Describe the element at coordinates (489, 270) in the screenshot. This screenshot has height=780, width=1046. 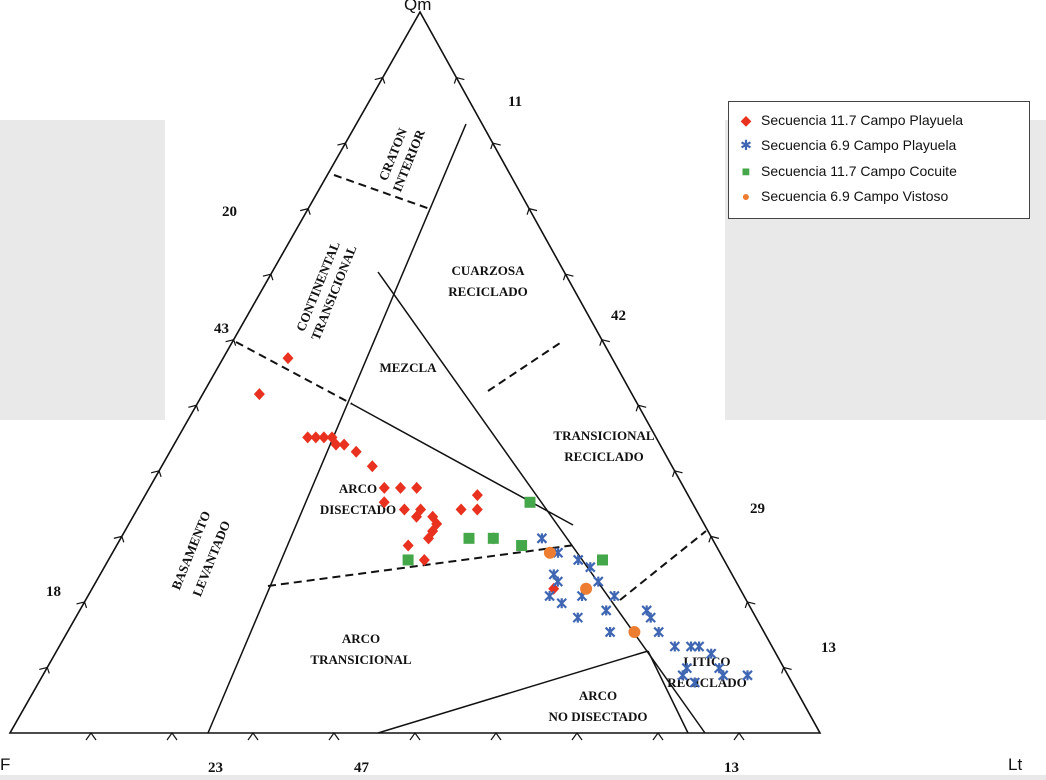
I see `field-label-cuarzosa-reciclado-line: CUARZOSA` at that location.